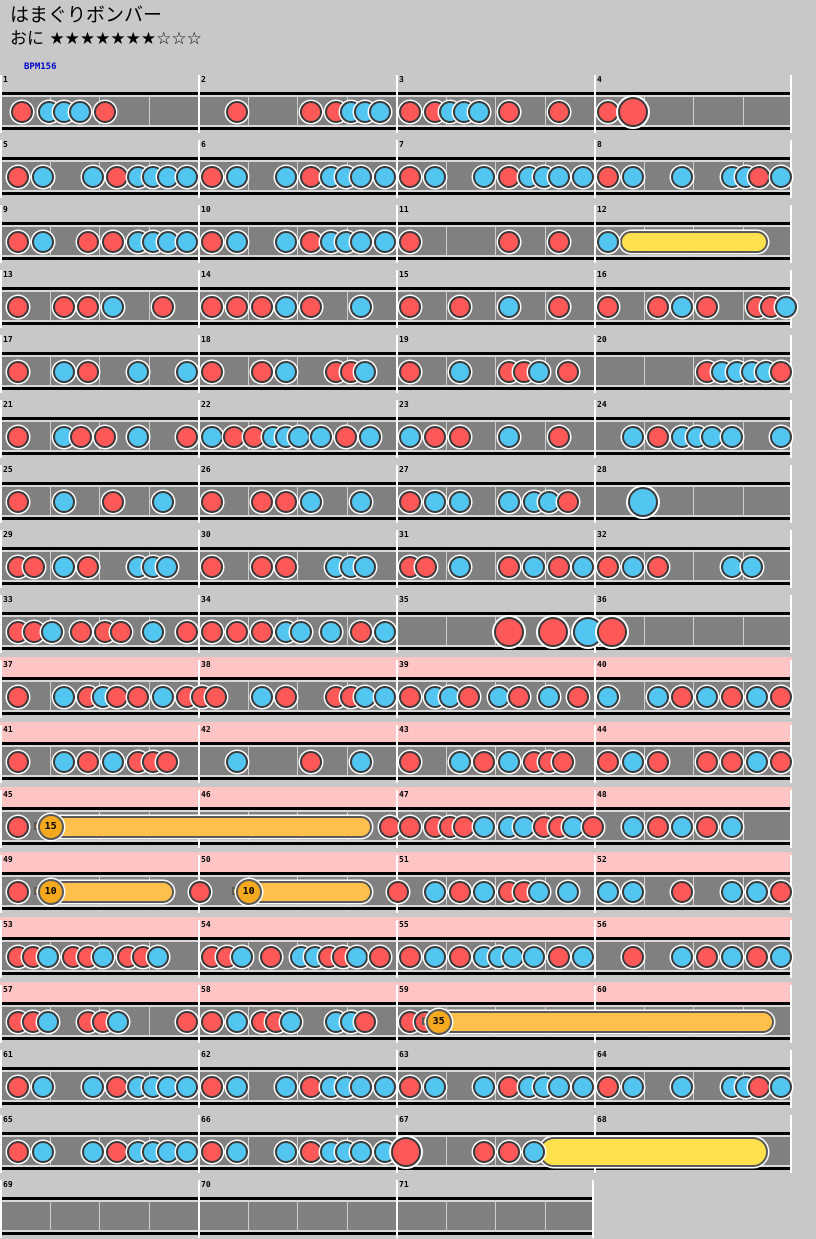 The height and width of the screenshot is (1239, 816). What do you see at coordinates (206, 827) in the screenshot?
I see `balloon-note` at bounding box center [206, 827].